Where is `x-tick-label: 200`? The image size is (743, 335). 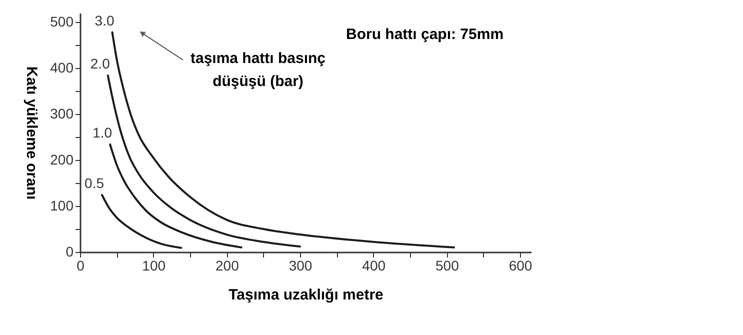 x-tick-label: 200 is located at coordinates (227, 266).